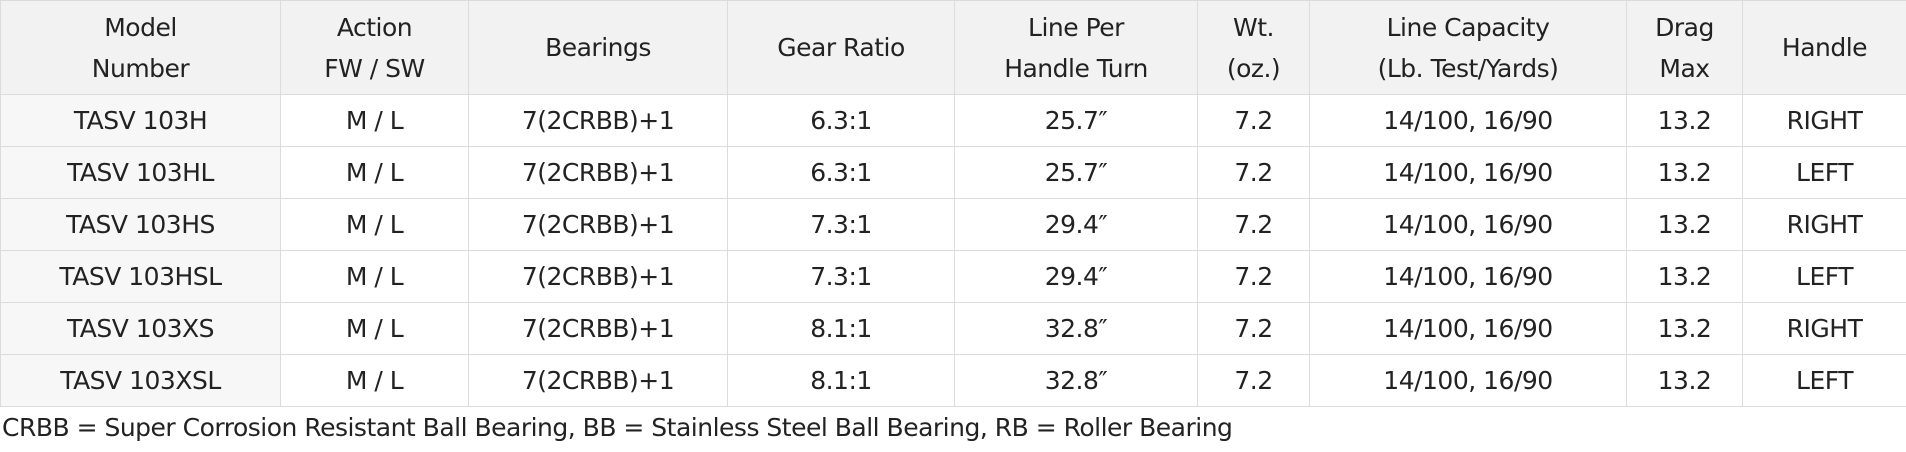 This screenshot has width=1906, height=452. What do you see at coordinates (1684, 68) in the screenshot?
I see `header-text: Max` at bounding box center [1684, 68].